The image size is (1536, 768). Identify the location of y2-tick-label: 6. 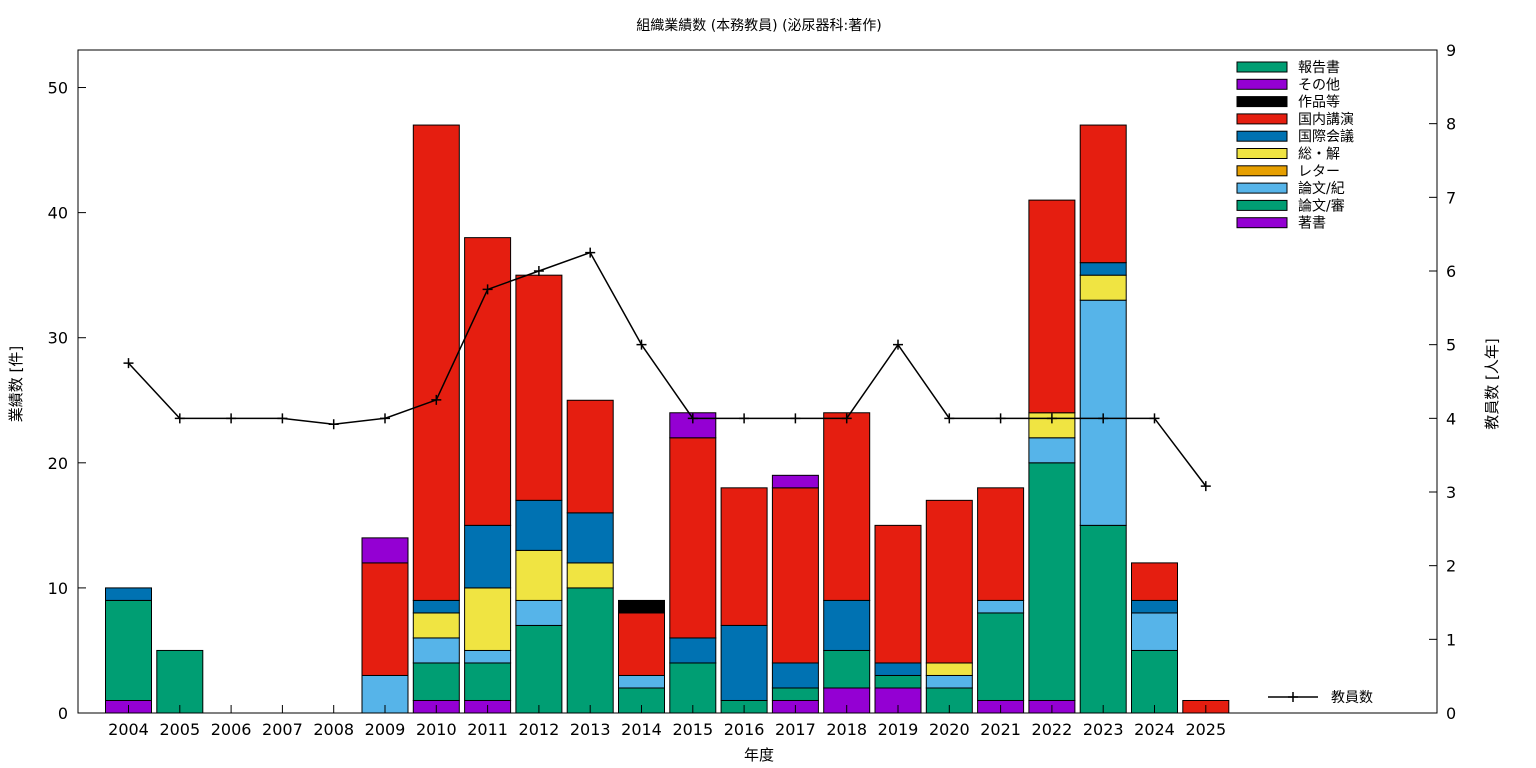
(1451, 271).